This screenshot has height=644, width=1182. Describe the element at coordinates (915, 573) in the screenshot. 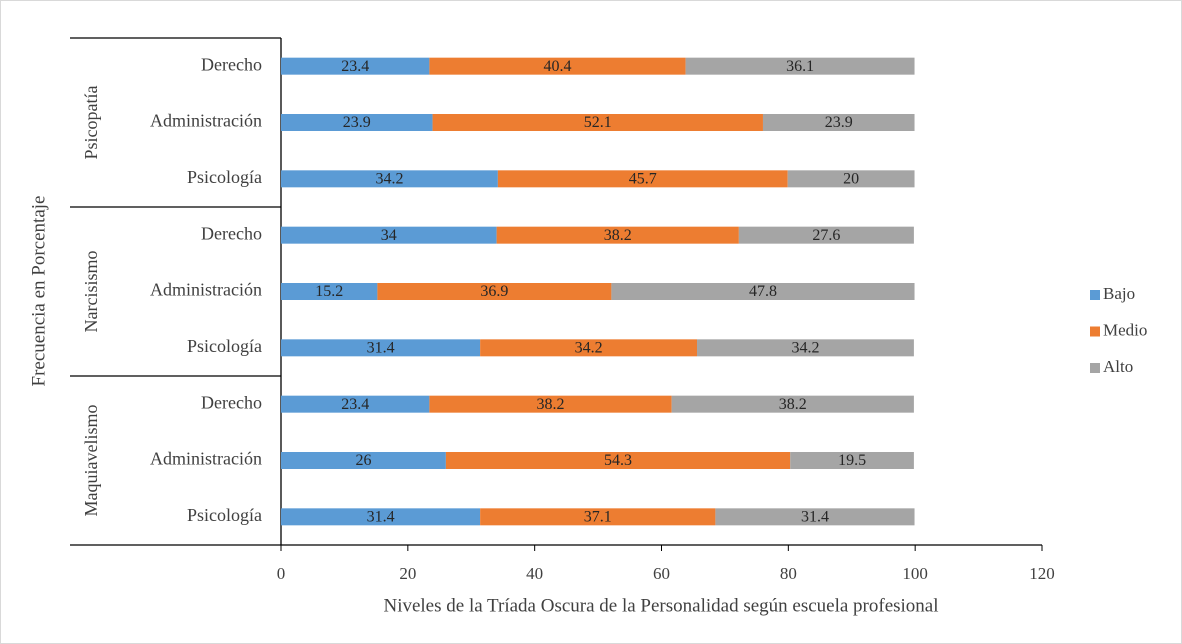

I see `x-tick-label: 100` at that location.